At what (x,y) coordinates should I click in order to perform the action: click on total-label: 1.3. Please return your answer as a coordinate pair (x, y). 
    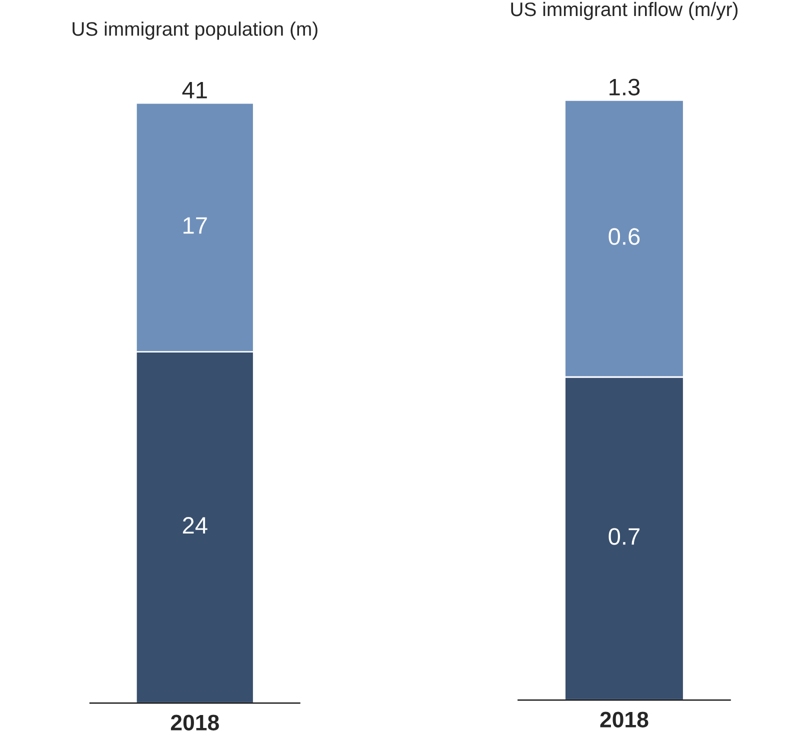
    Looking at the image, I should click on (625, 87).